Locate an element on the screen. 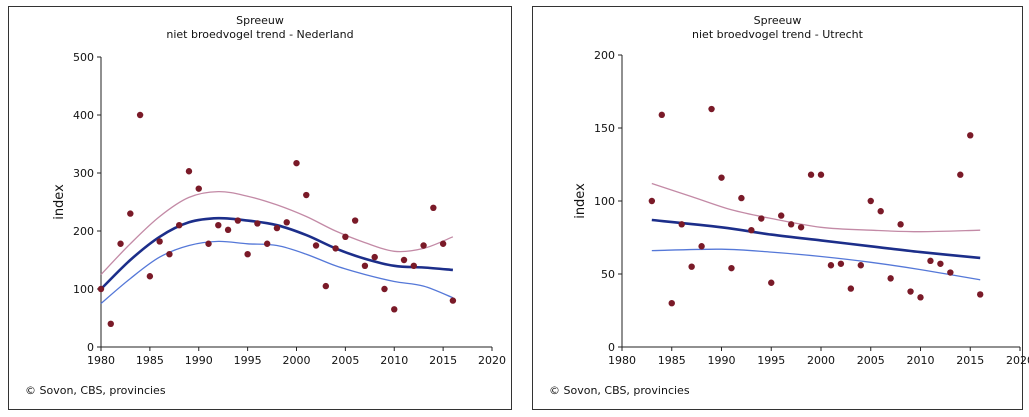  y-tick-label: 0 is located at coordinates (611, 347).